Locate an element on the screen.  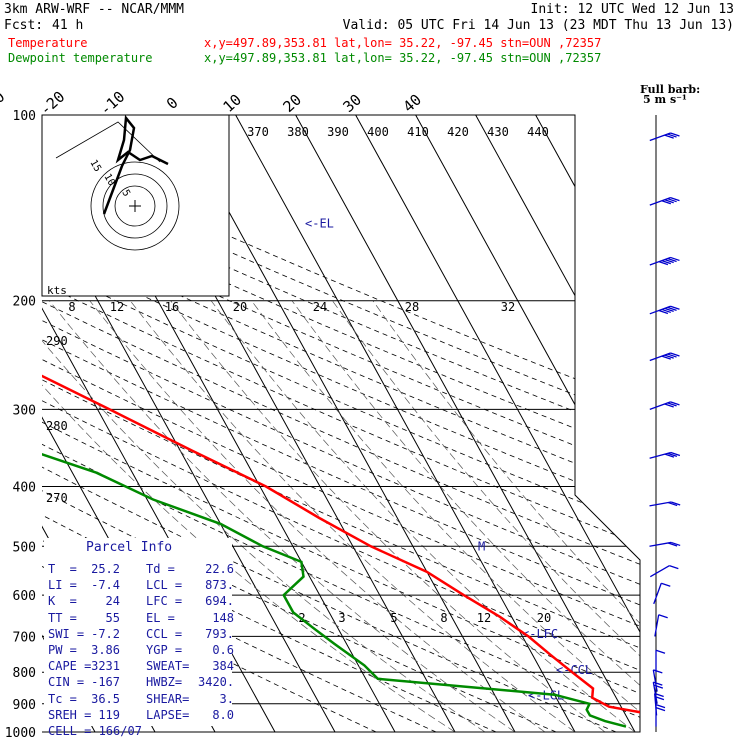
isotherm-label: 10 is located at coordinates (232, 103).